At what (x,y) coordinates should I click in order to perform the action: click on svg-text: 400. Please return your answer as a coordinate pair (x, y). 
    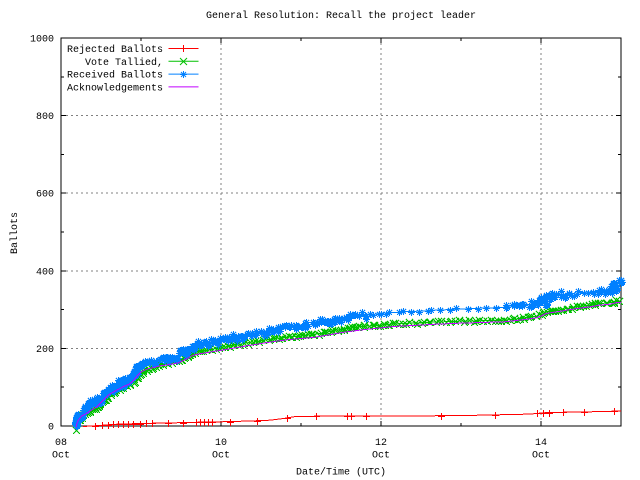
    Looking at the image, I should click on (45, 272).